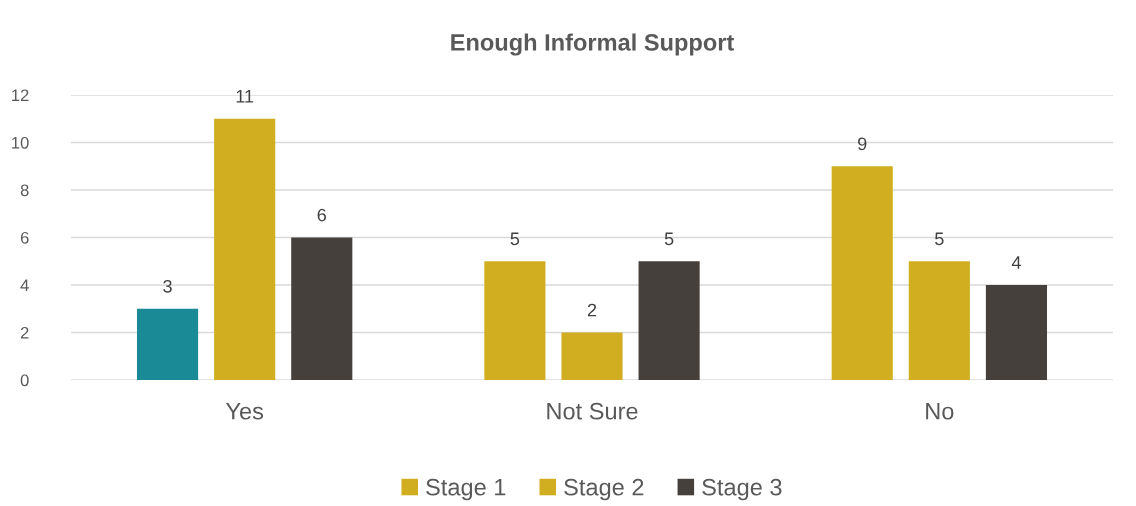  I want to click on chart-title: Enough Informal Support, so click(593, 44).